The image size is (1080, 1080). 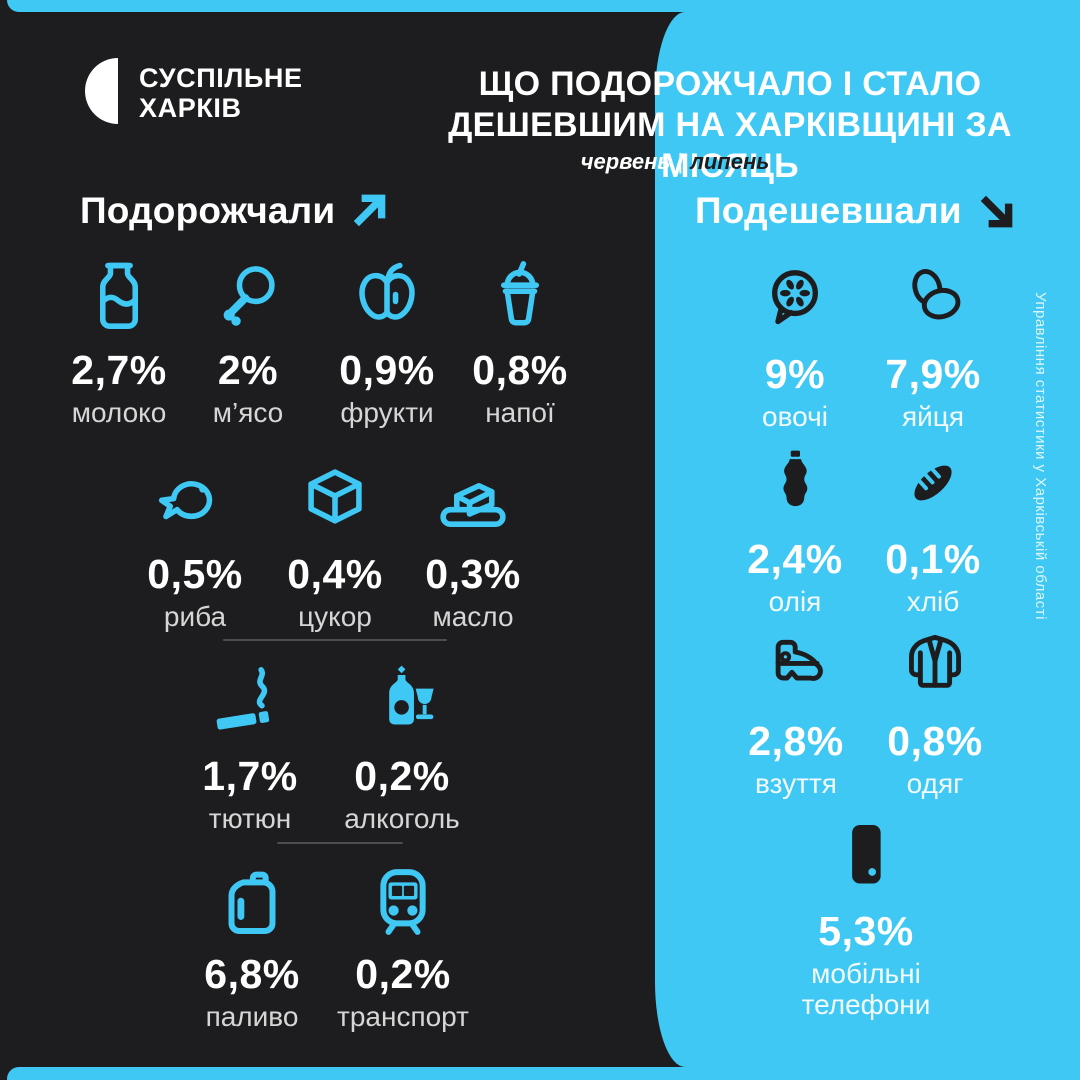 What do you see at coordinates (101, 91) in the screenshot?
I see `suspilne-halfmoon-icon` at bounding box center [101, 91].